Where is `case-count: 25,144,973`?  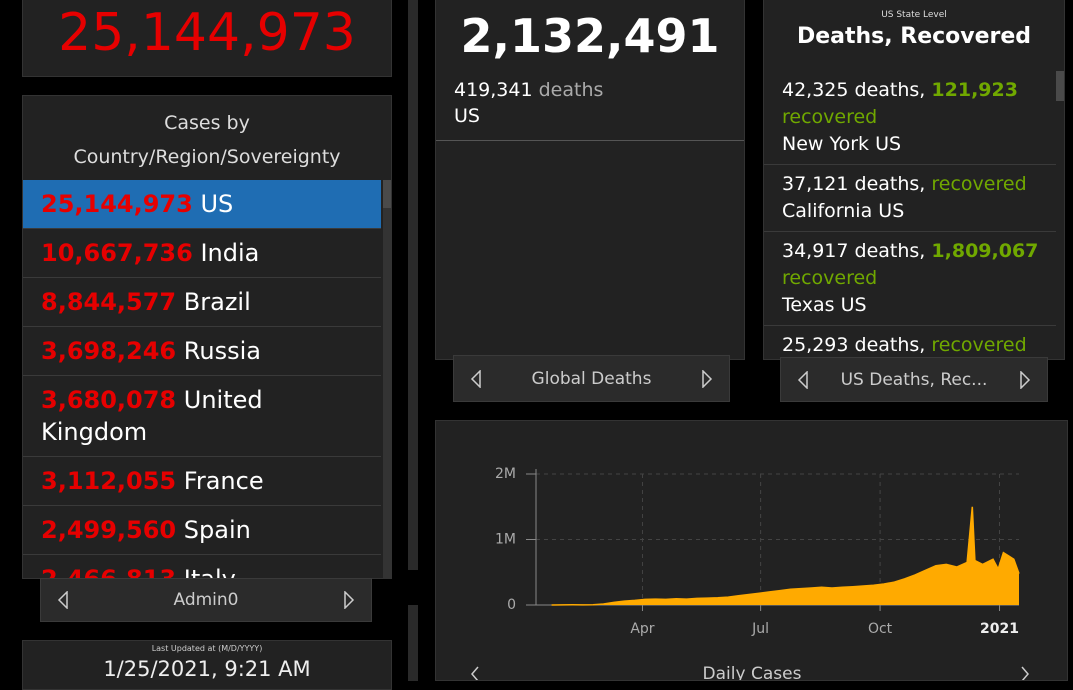
case-count: 25,144,973 is located at coordinates (117, 204).